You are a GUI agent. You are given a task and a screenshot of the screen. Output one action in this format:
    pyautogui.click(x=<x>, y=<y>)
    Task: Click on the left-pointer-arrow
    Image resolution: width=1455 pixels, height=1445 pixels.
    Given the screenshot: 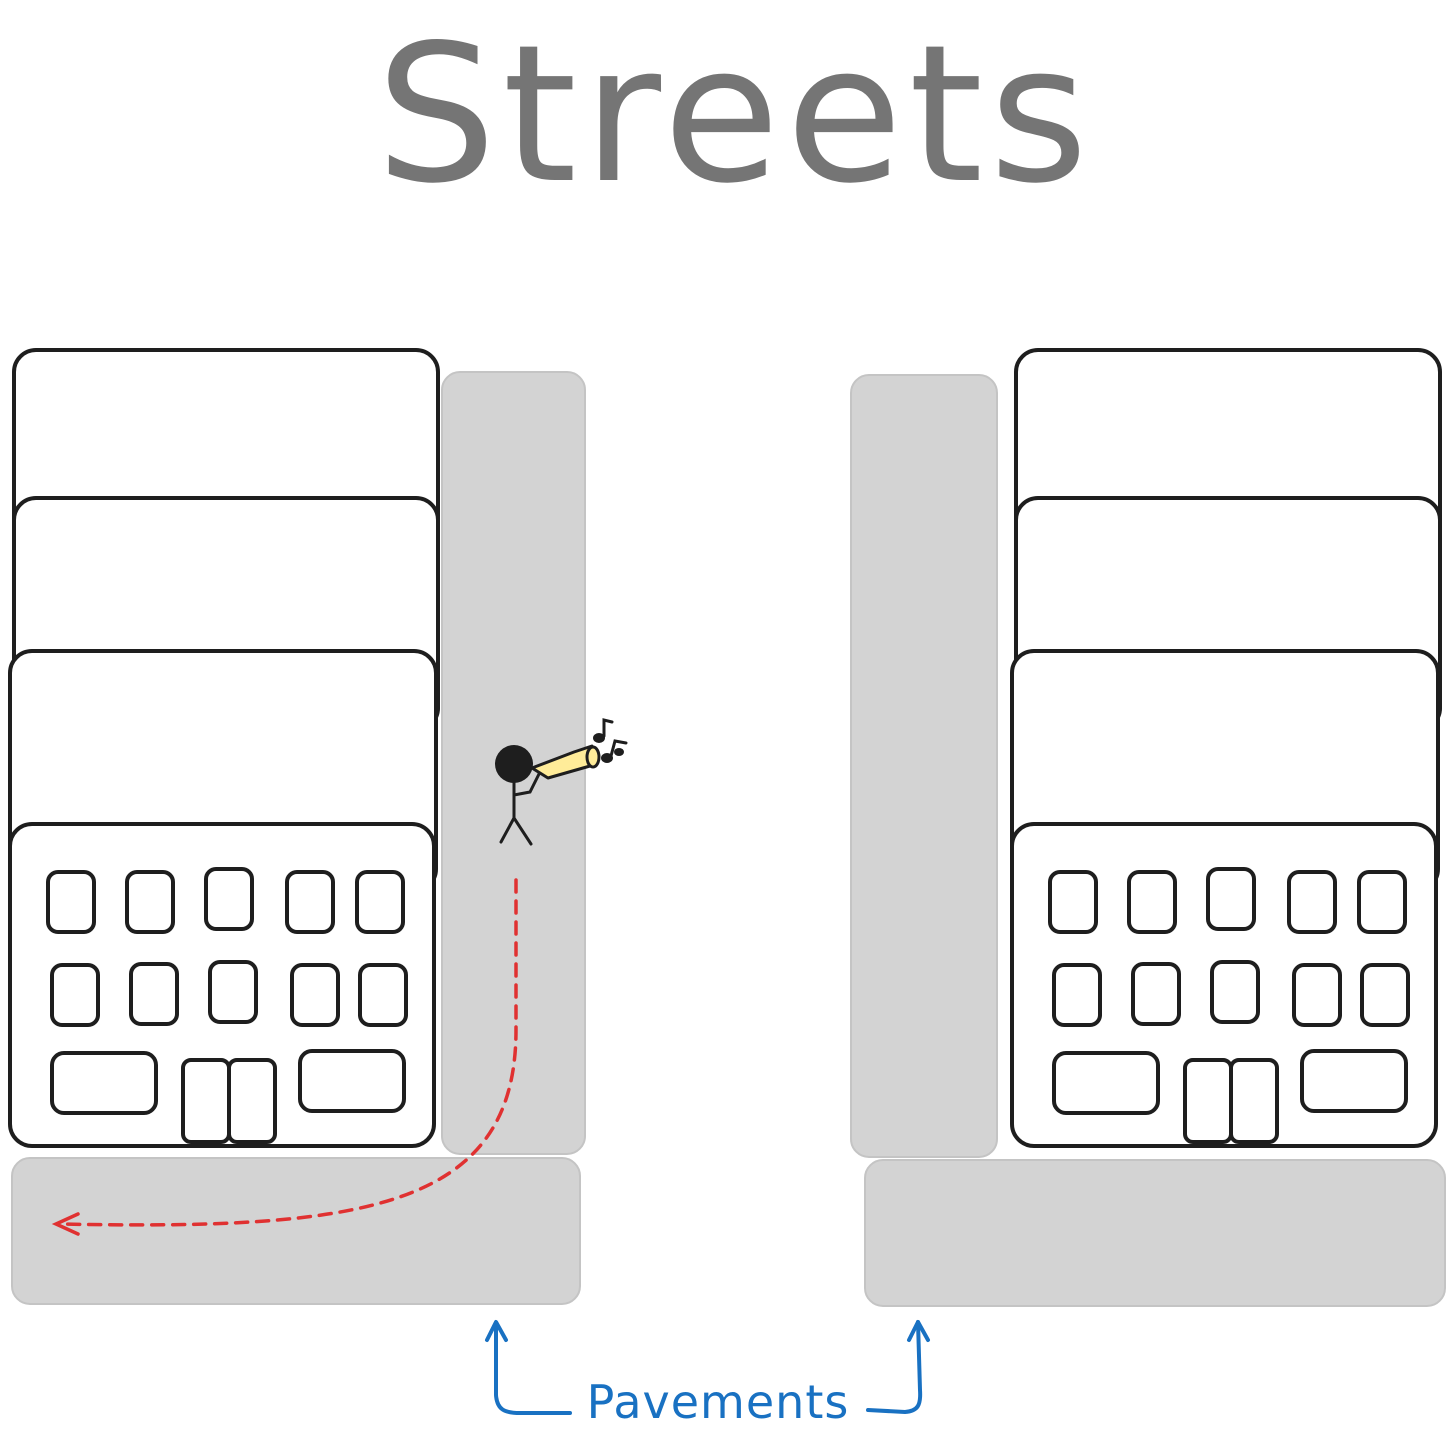 What is the action you would take?
    pyautogui.click(x=533, y=1368)
    